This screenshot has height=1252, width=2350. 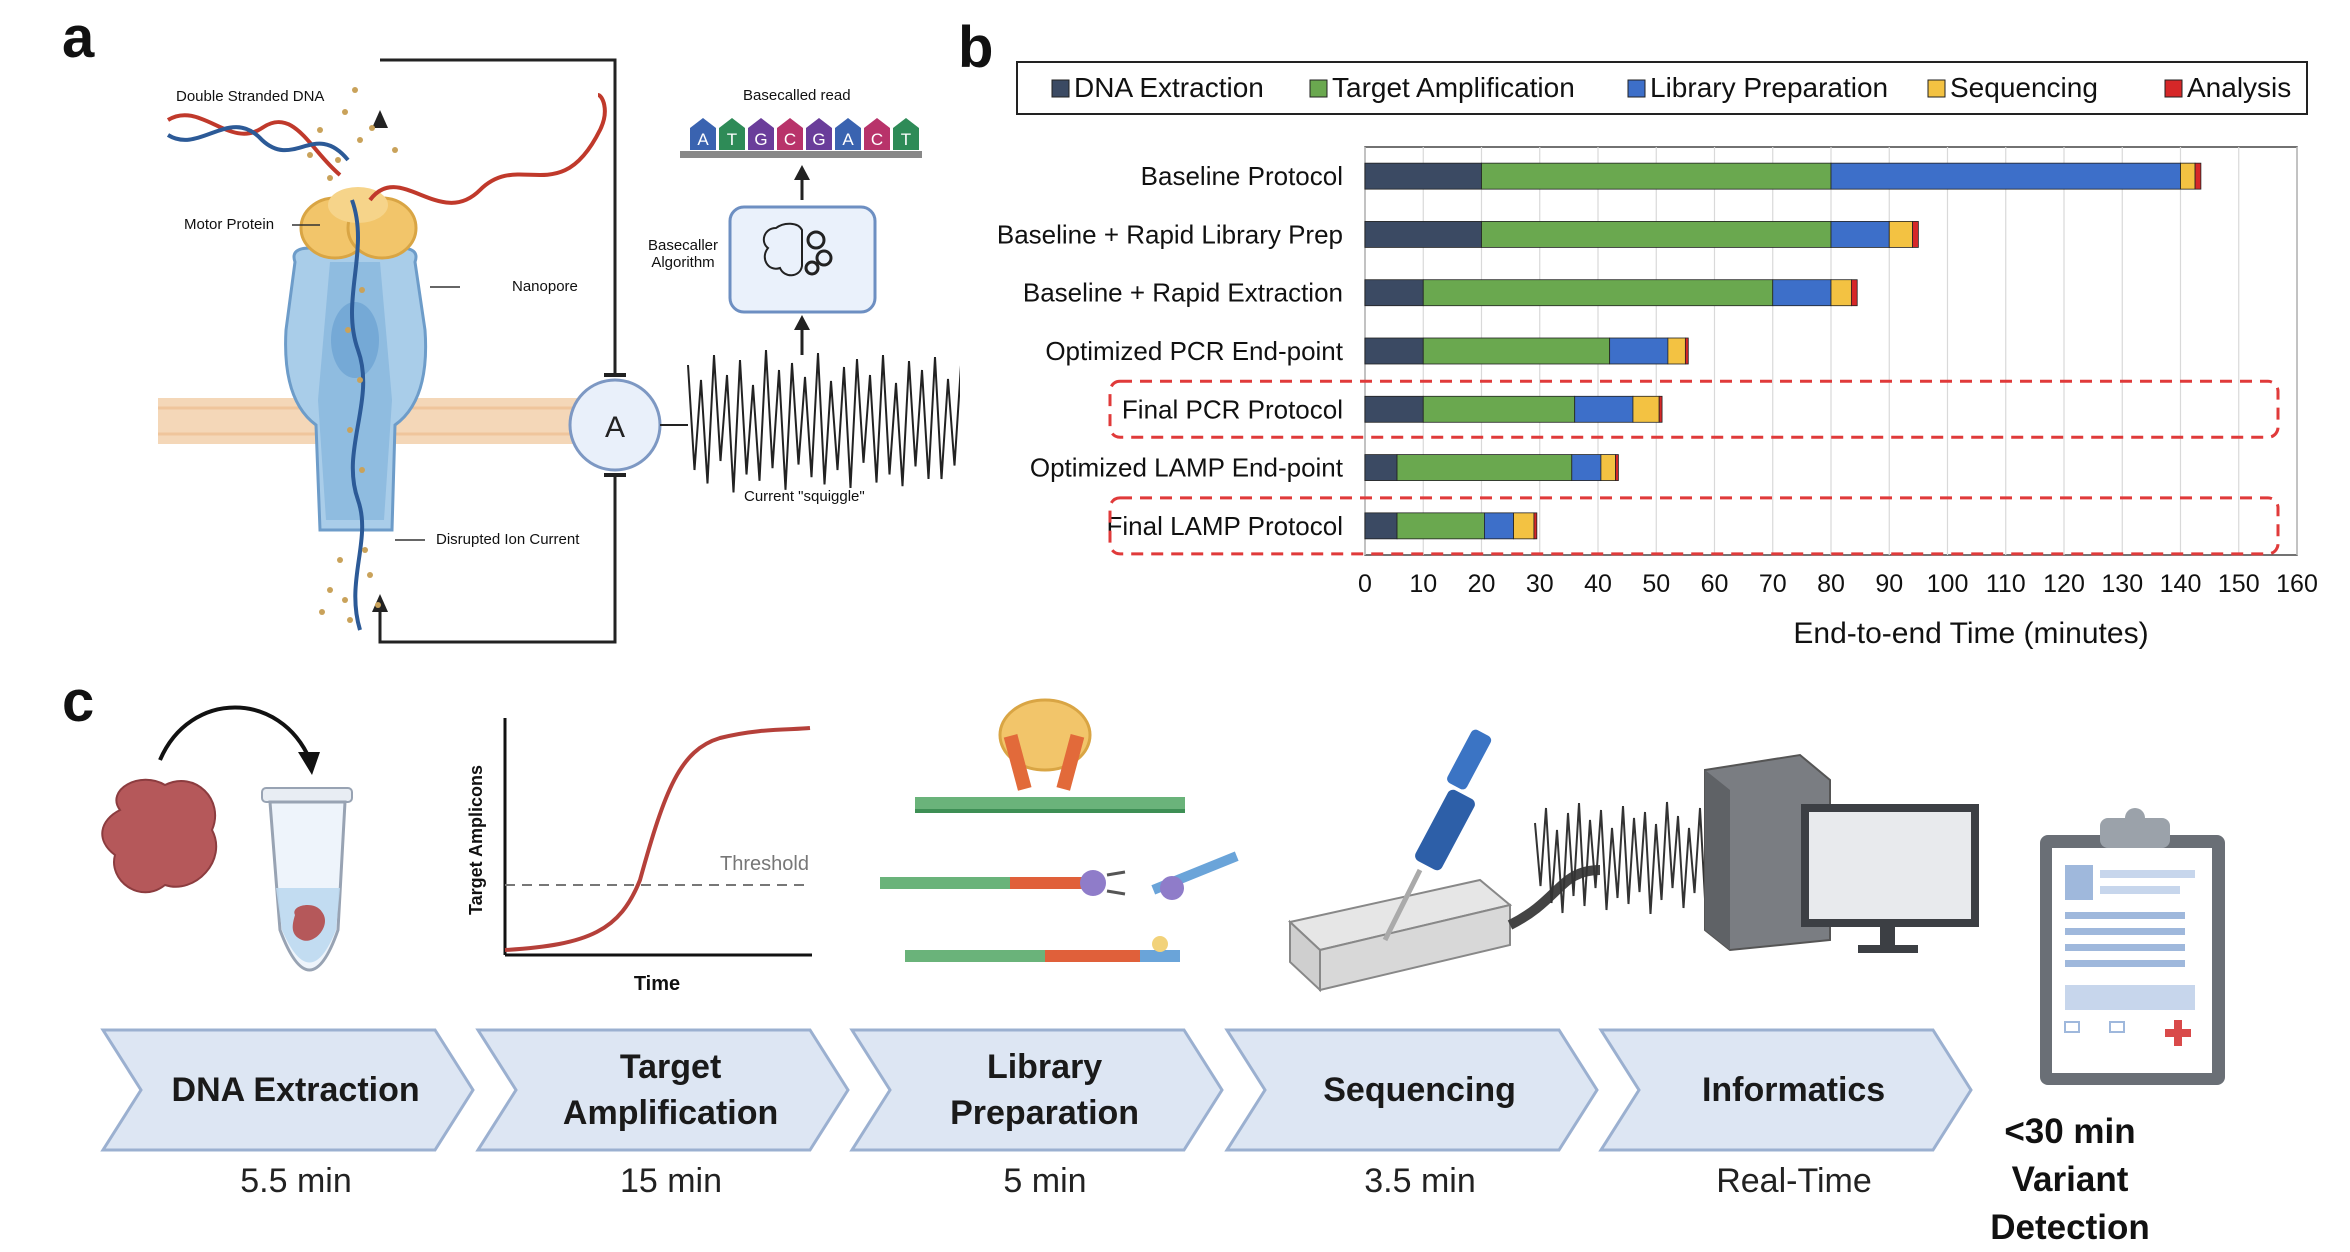 I want to click on x-tick-label: 80, so click(x=1831, y=584).